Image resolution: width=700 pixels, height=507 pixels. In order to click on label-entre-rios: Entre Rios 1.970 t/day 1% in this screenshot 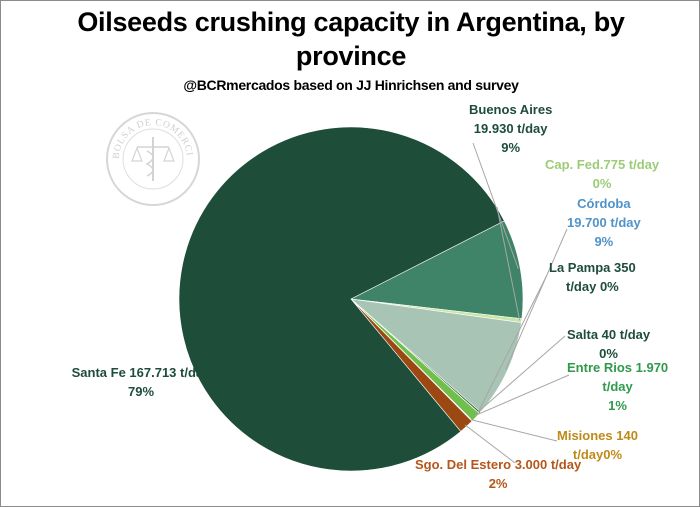, I will do `click(618, 386)`.